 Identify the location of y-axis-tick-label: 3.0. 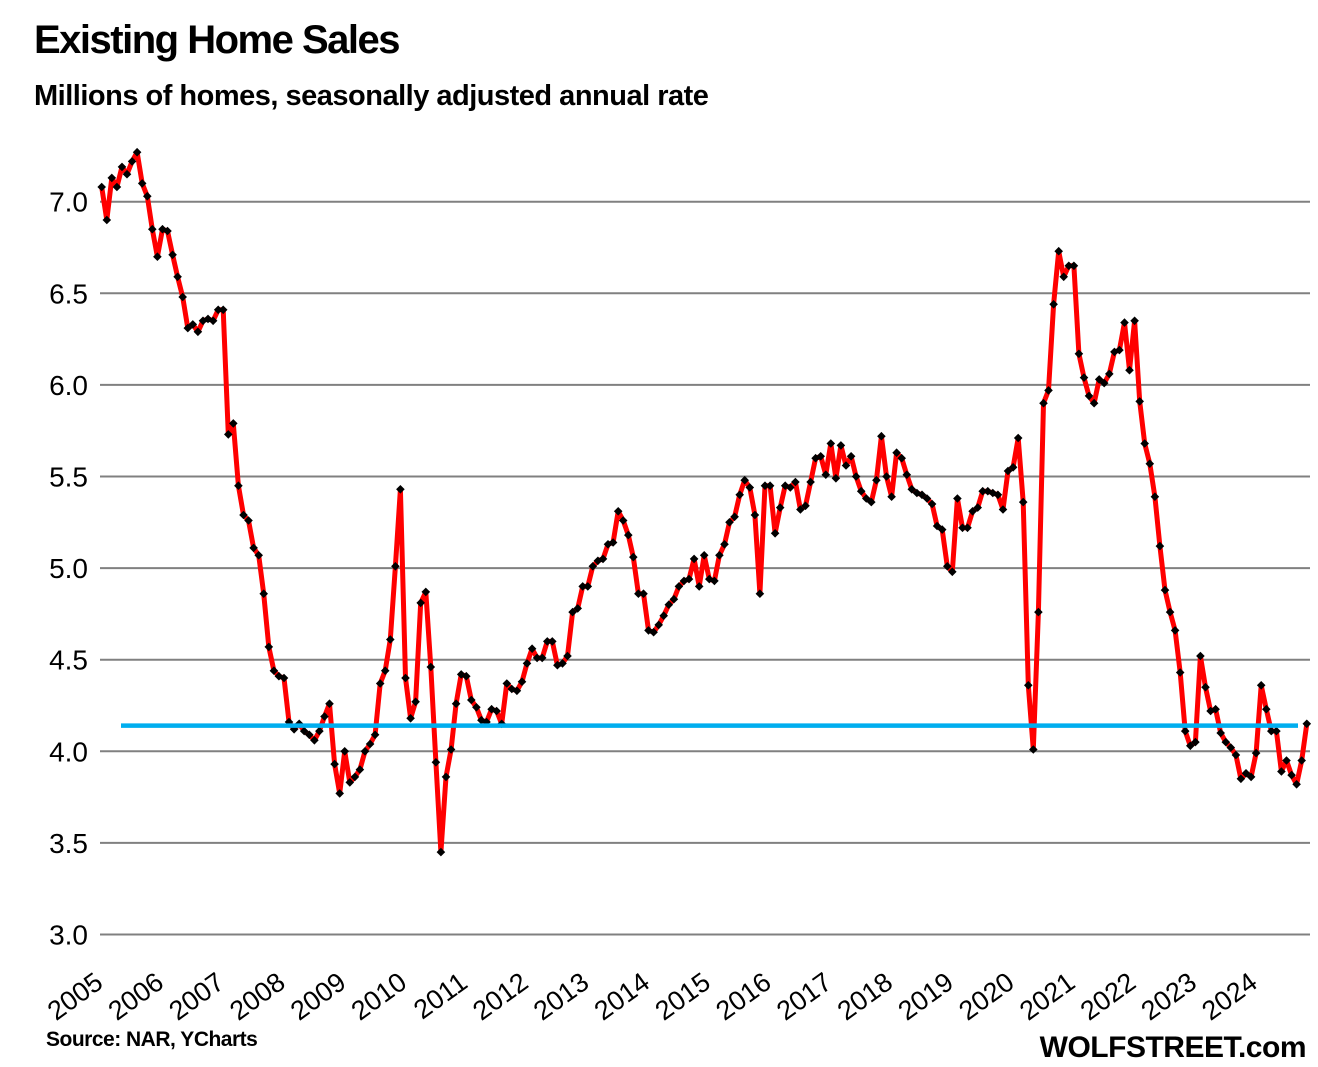
(68, 935).